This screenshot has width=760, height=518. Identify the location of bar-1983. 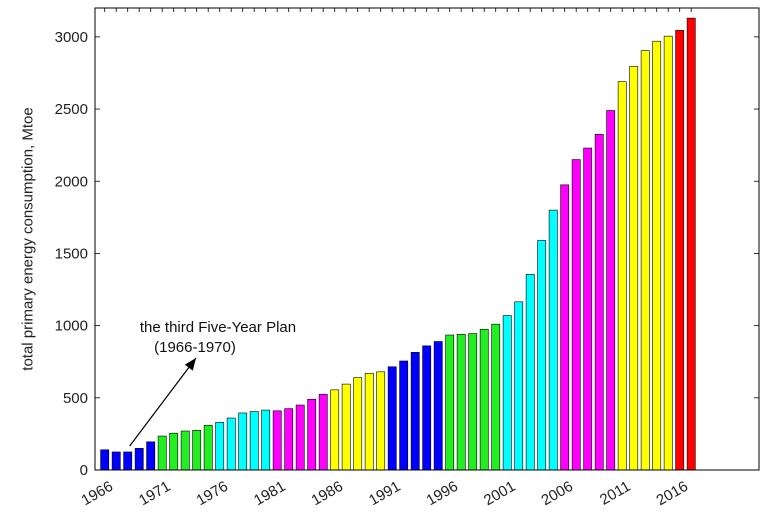
(300, 437).